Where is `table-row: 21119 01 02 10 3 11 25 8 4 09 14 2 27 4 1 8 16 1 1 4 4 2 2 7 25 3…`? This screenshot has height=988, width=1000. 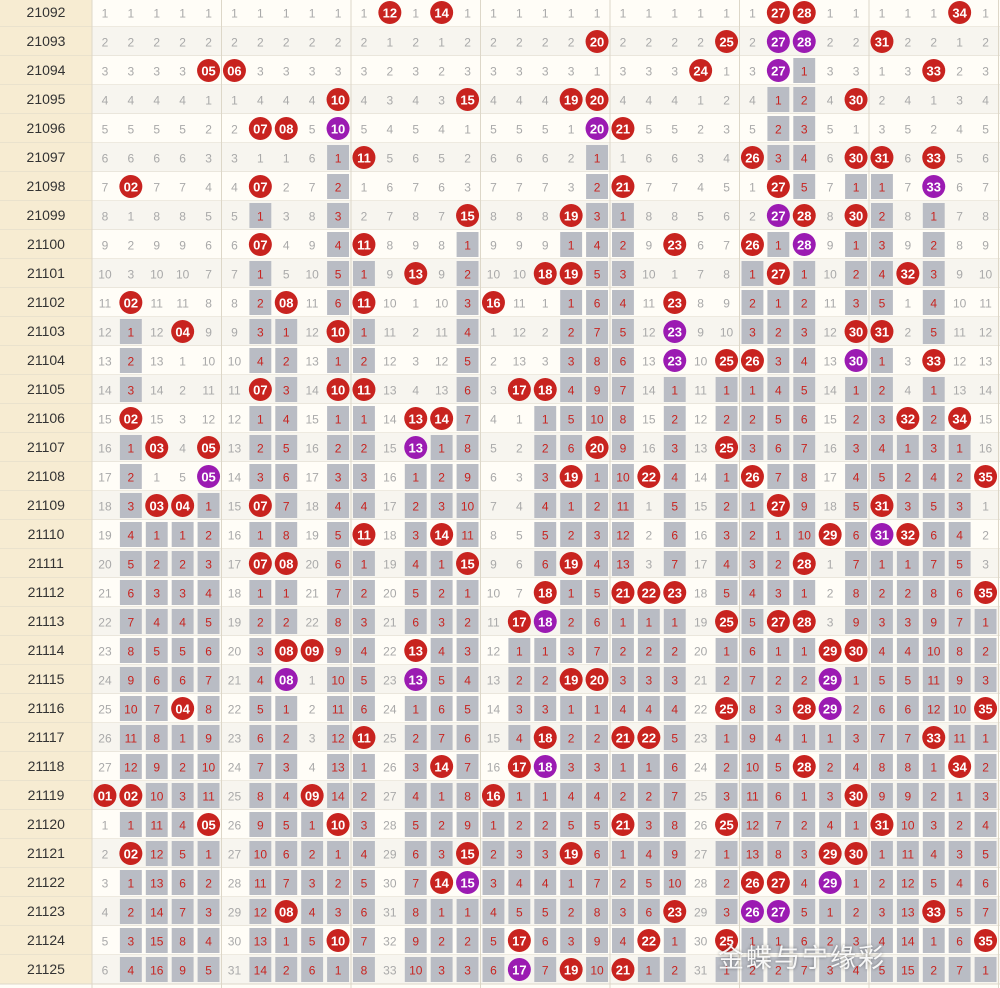
table-row: 21119 01 02 10 3 11 25 8 4 09 14 2 27 4 1 8 16 1 1 4 4 2 2 7 25 3… is located at coordinates (500, 796).